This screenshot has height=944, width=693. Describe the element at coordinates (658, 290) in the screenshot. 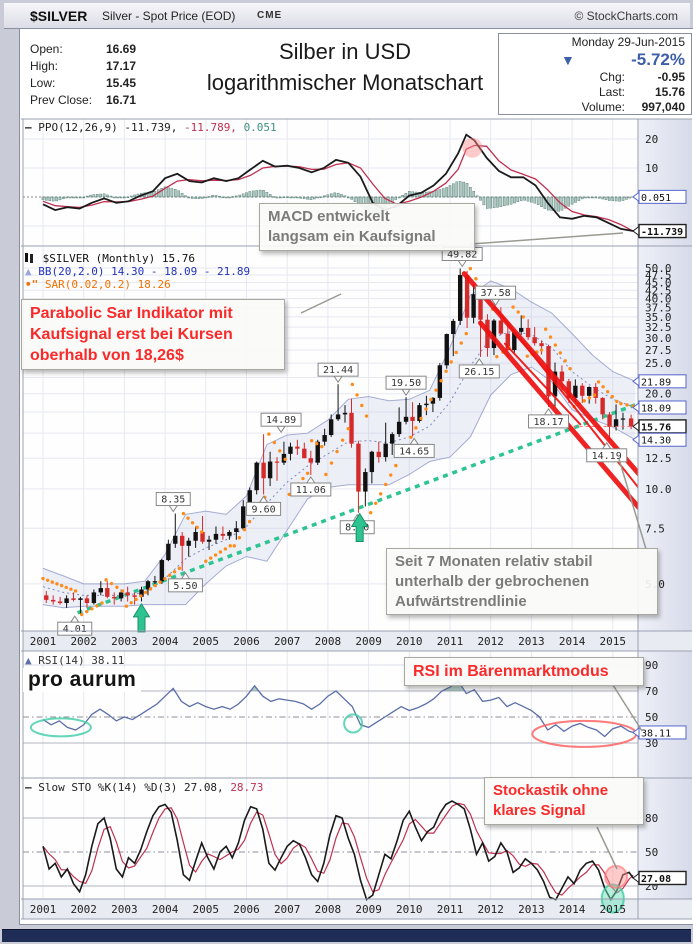

I see `svg-text: 42.5` at that location.